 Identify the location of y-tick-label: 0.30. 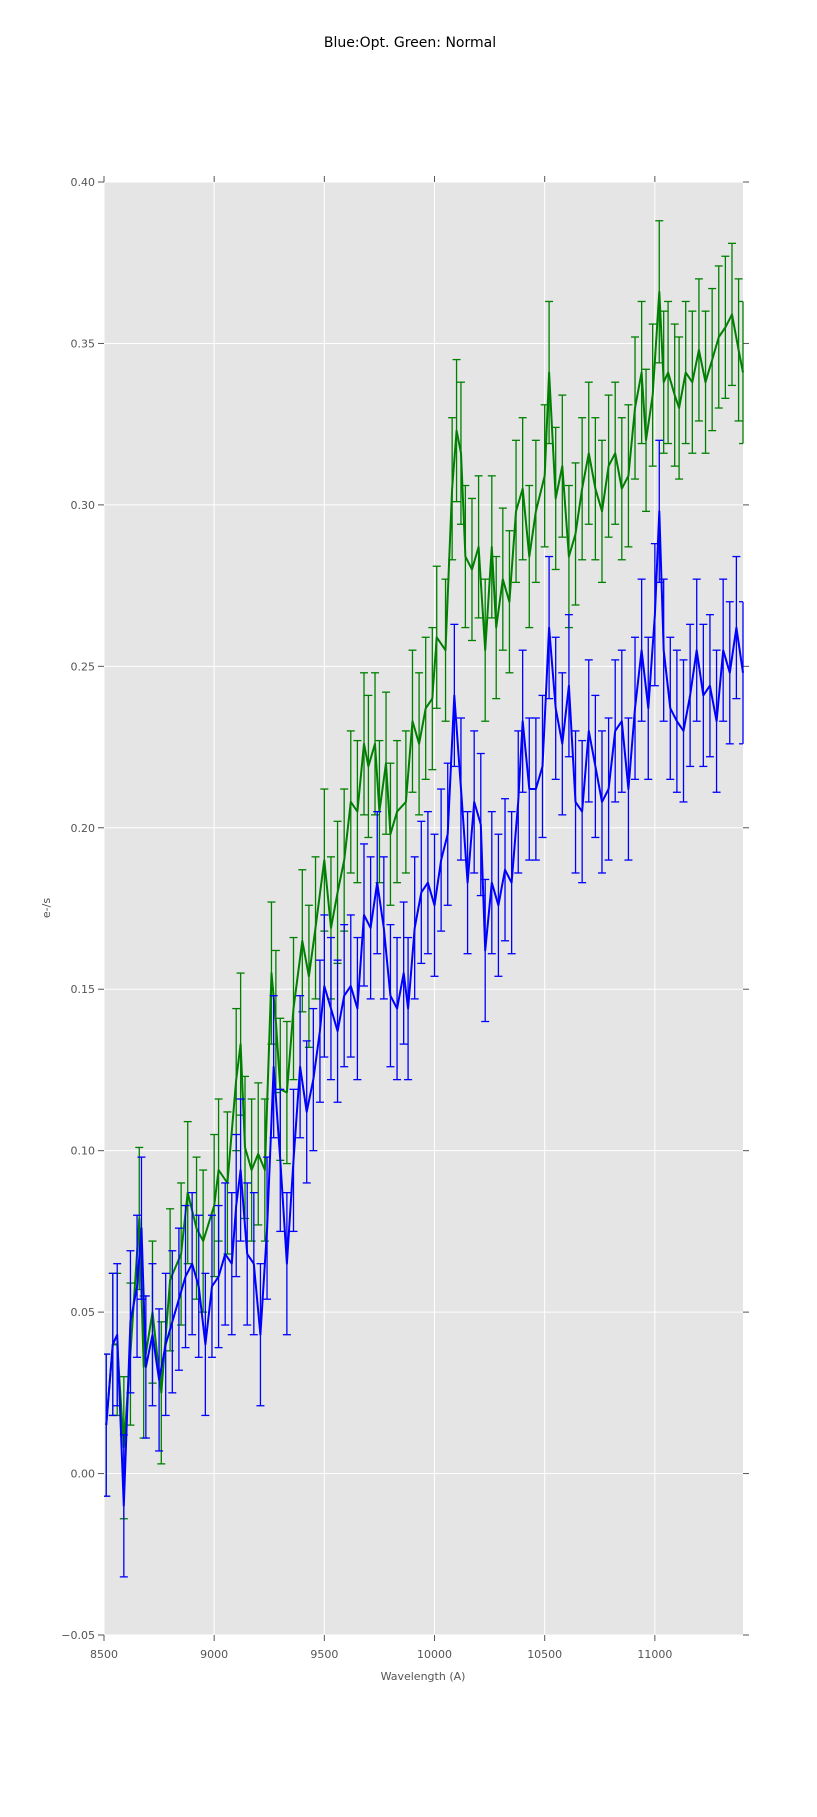
(83, 505).